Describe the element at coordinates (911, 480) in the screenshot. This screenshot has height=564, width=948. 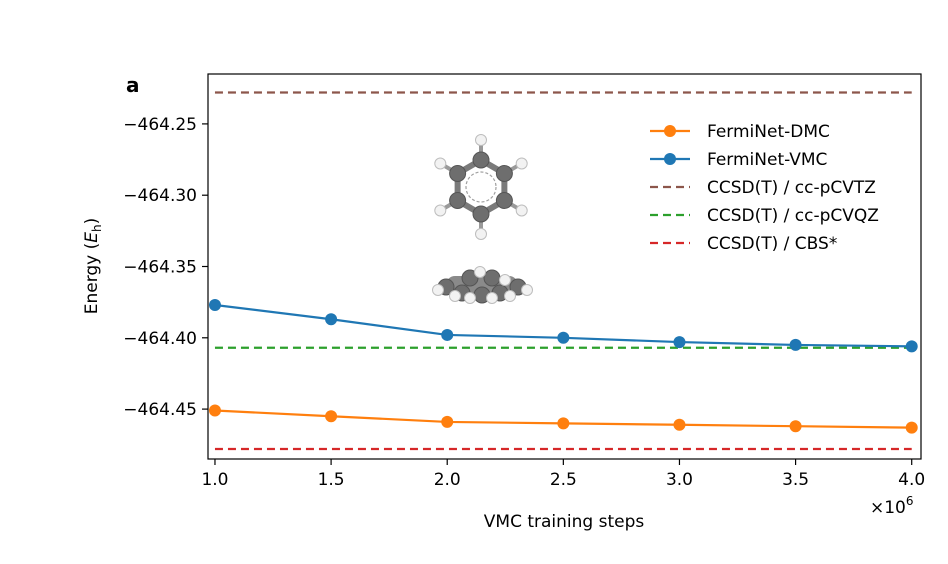
I see `x-tick-label: 4.0` at that location.